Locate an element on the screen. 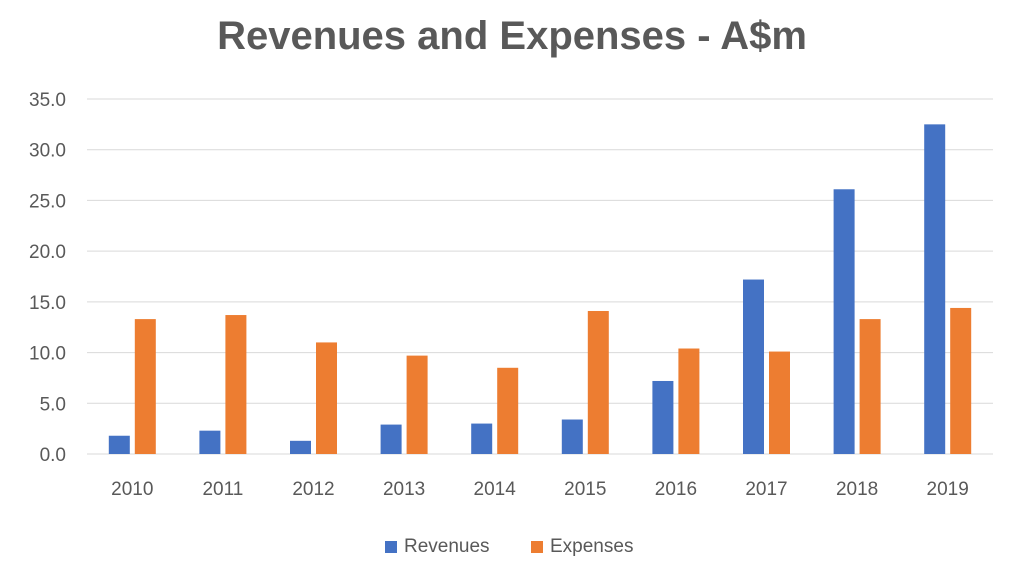 The width and height of the screenshot is (1024, 576). y-tick-label: 15.0 is located at coordinates (47, 303).